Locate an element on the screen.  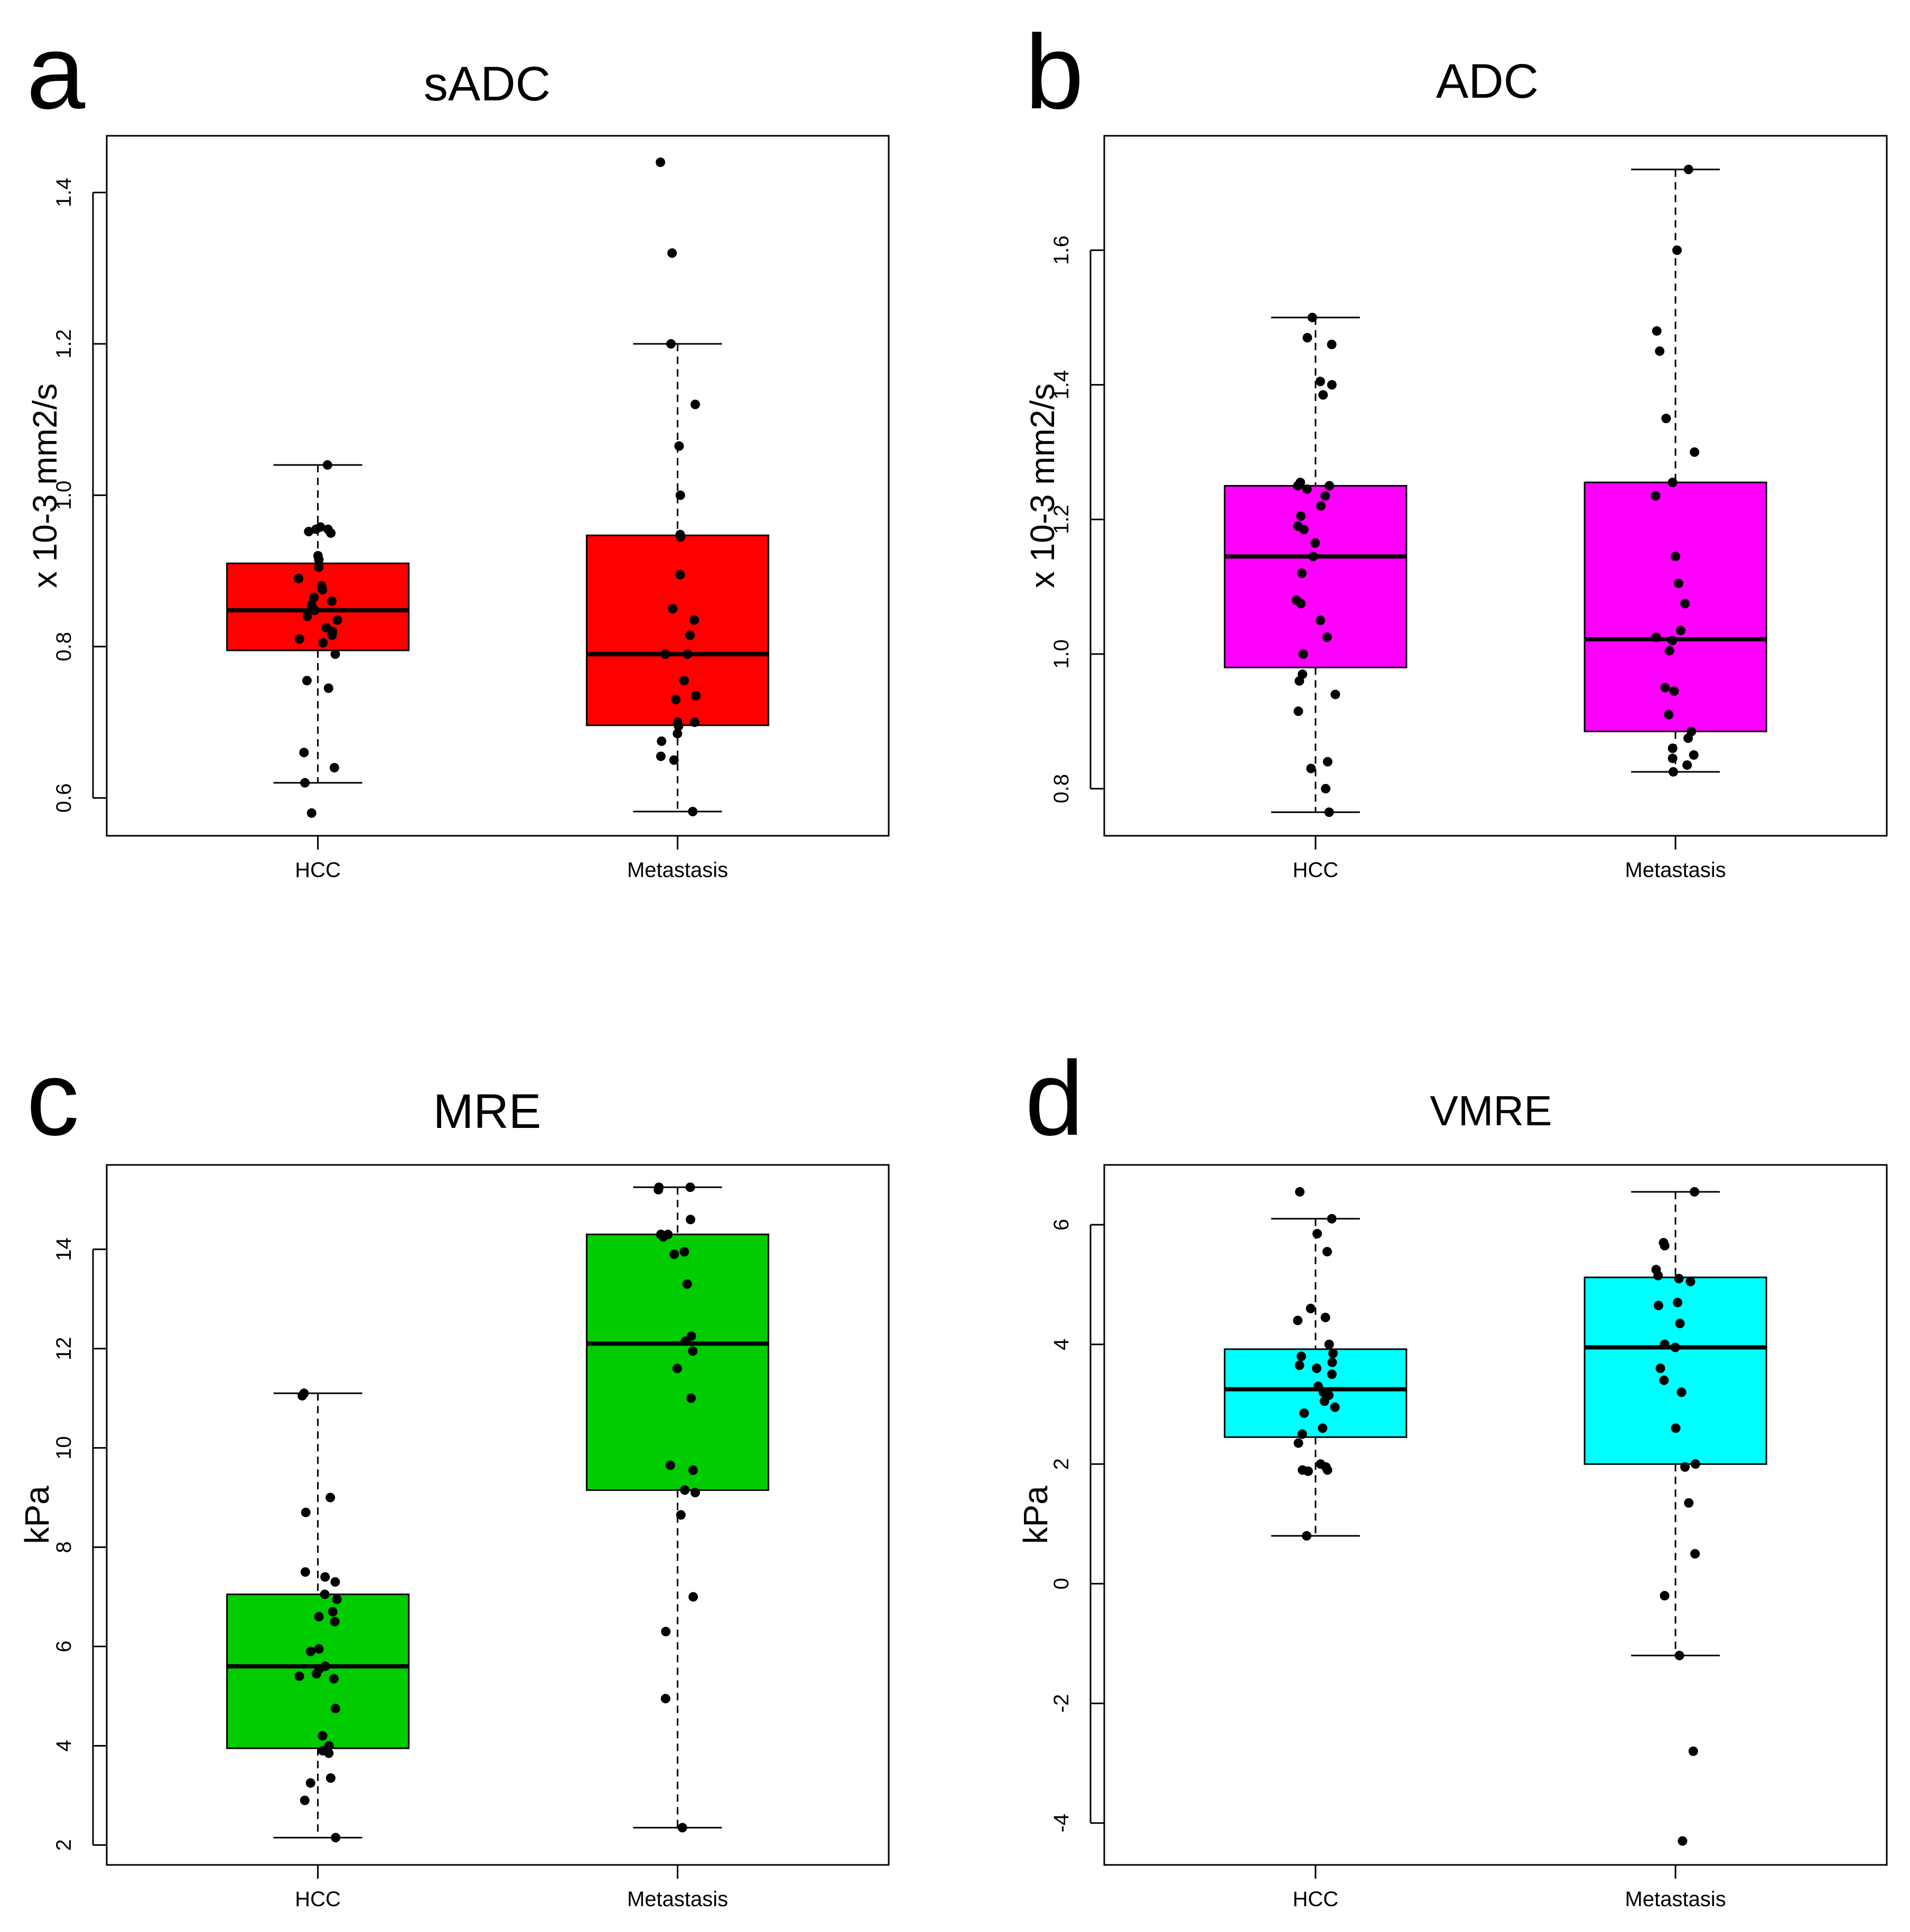
y-tick-label: 12 is located at coordinates (64, 1348).